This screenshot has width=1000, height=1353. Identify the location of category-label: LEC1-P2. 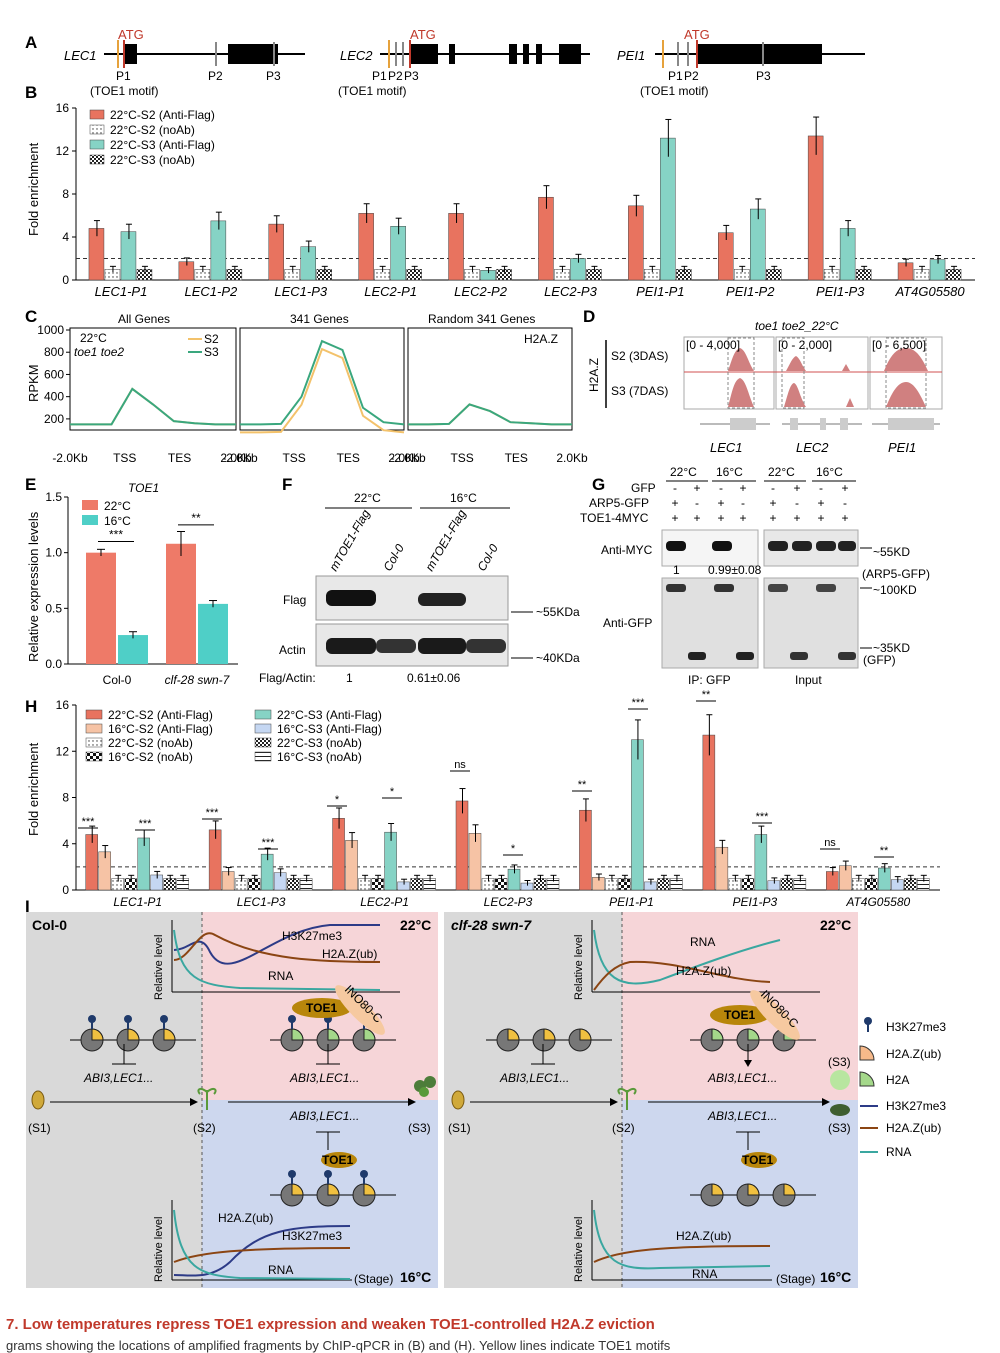
(211, 291).